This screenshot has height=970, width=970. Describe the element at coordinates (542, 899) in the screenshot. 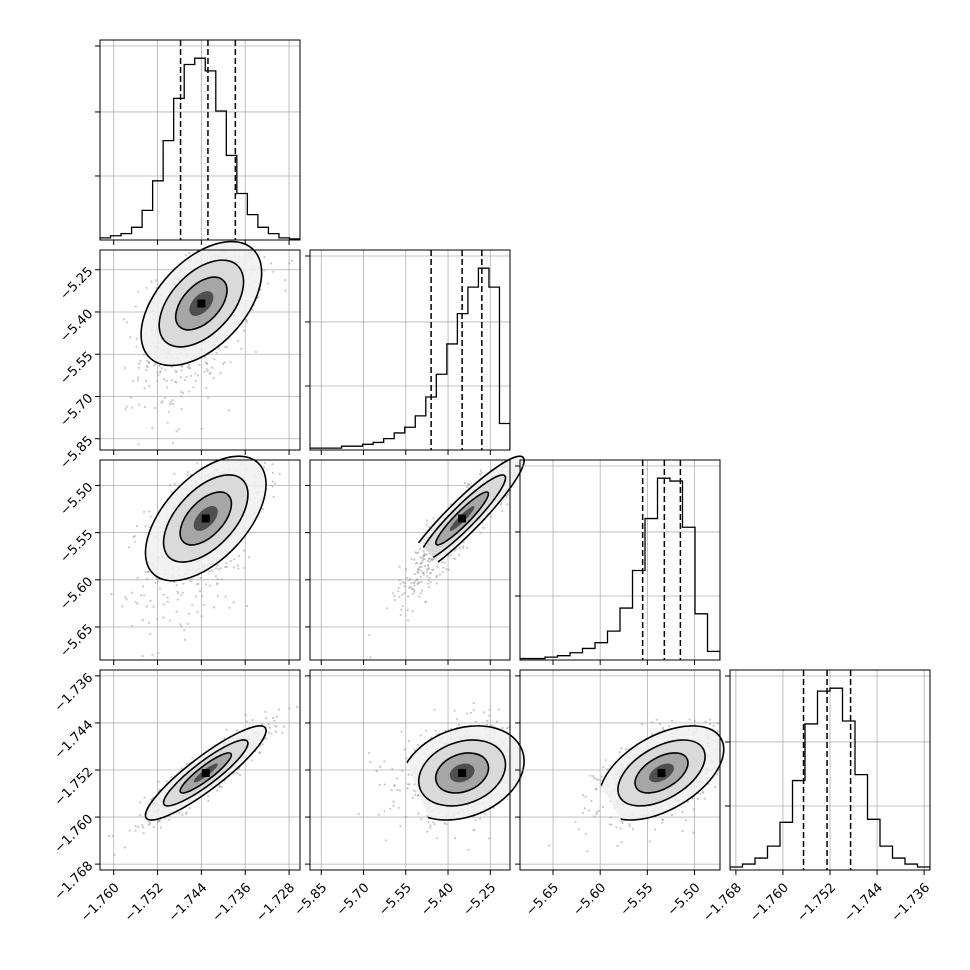

I see `x-tick-label: −5.65` at that location.